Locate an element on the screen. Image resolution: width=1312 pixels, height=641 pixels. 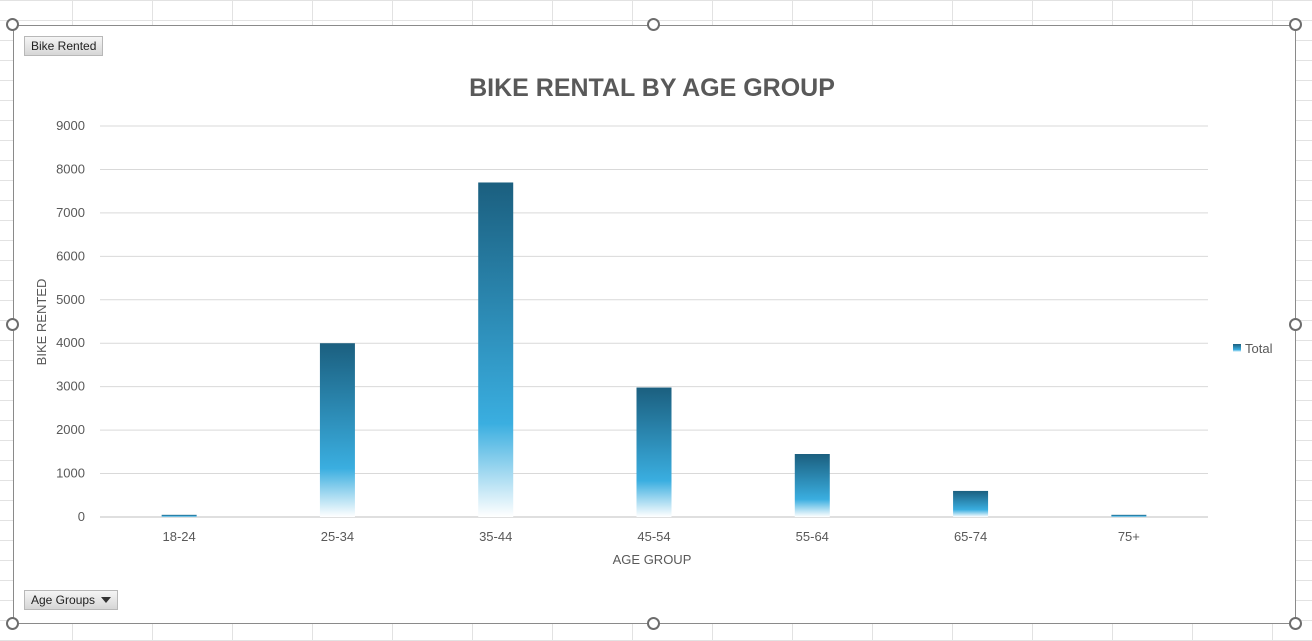
x-tick-label: 18-24 is located at coordinates (179, 536).